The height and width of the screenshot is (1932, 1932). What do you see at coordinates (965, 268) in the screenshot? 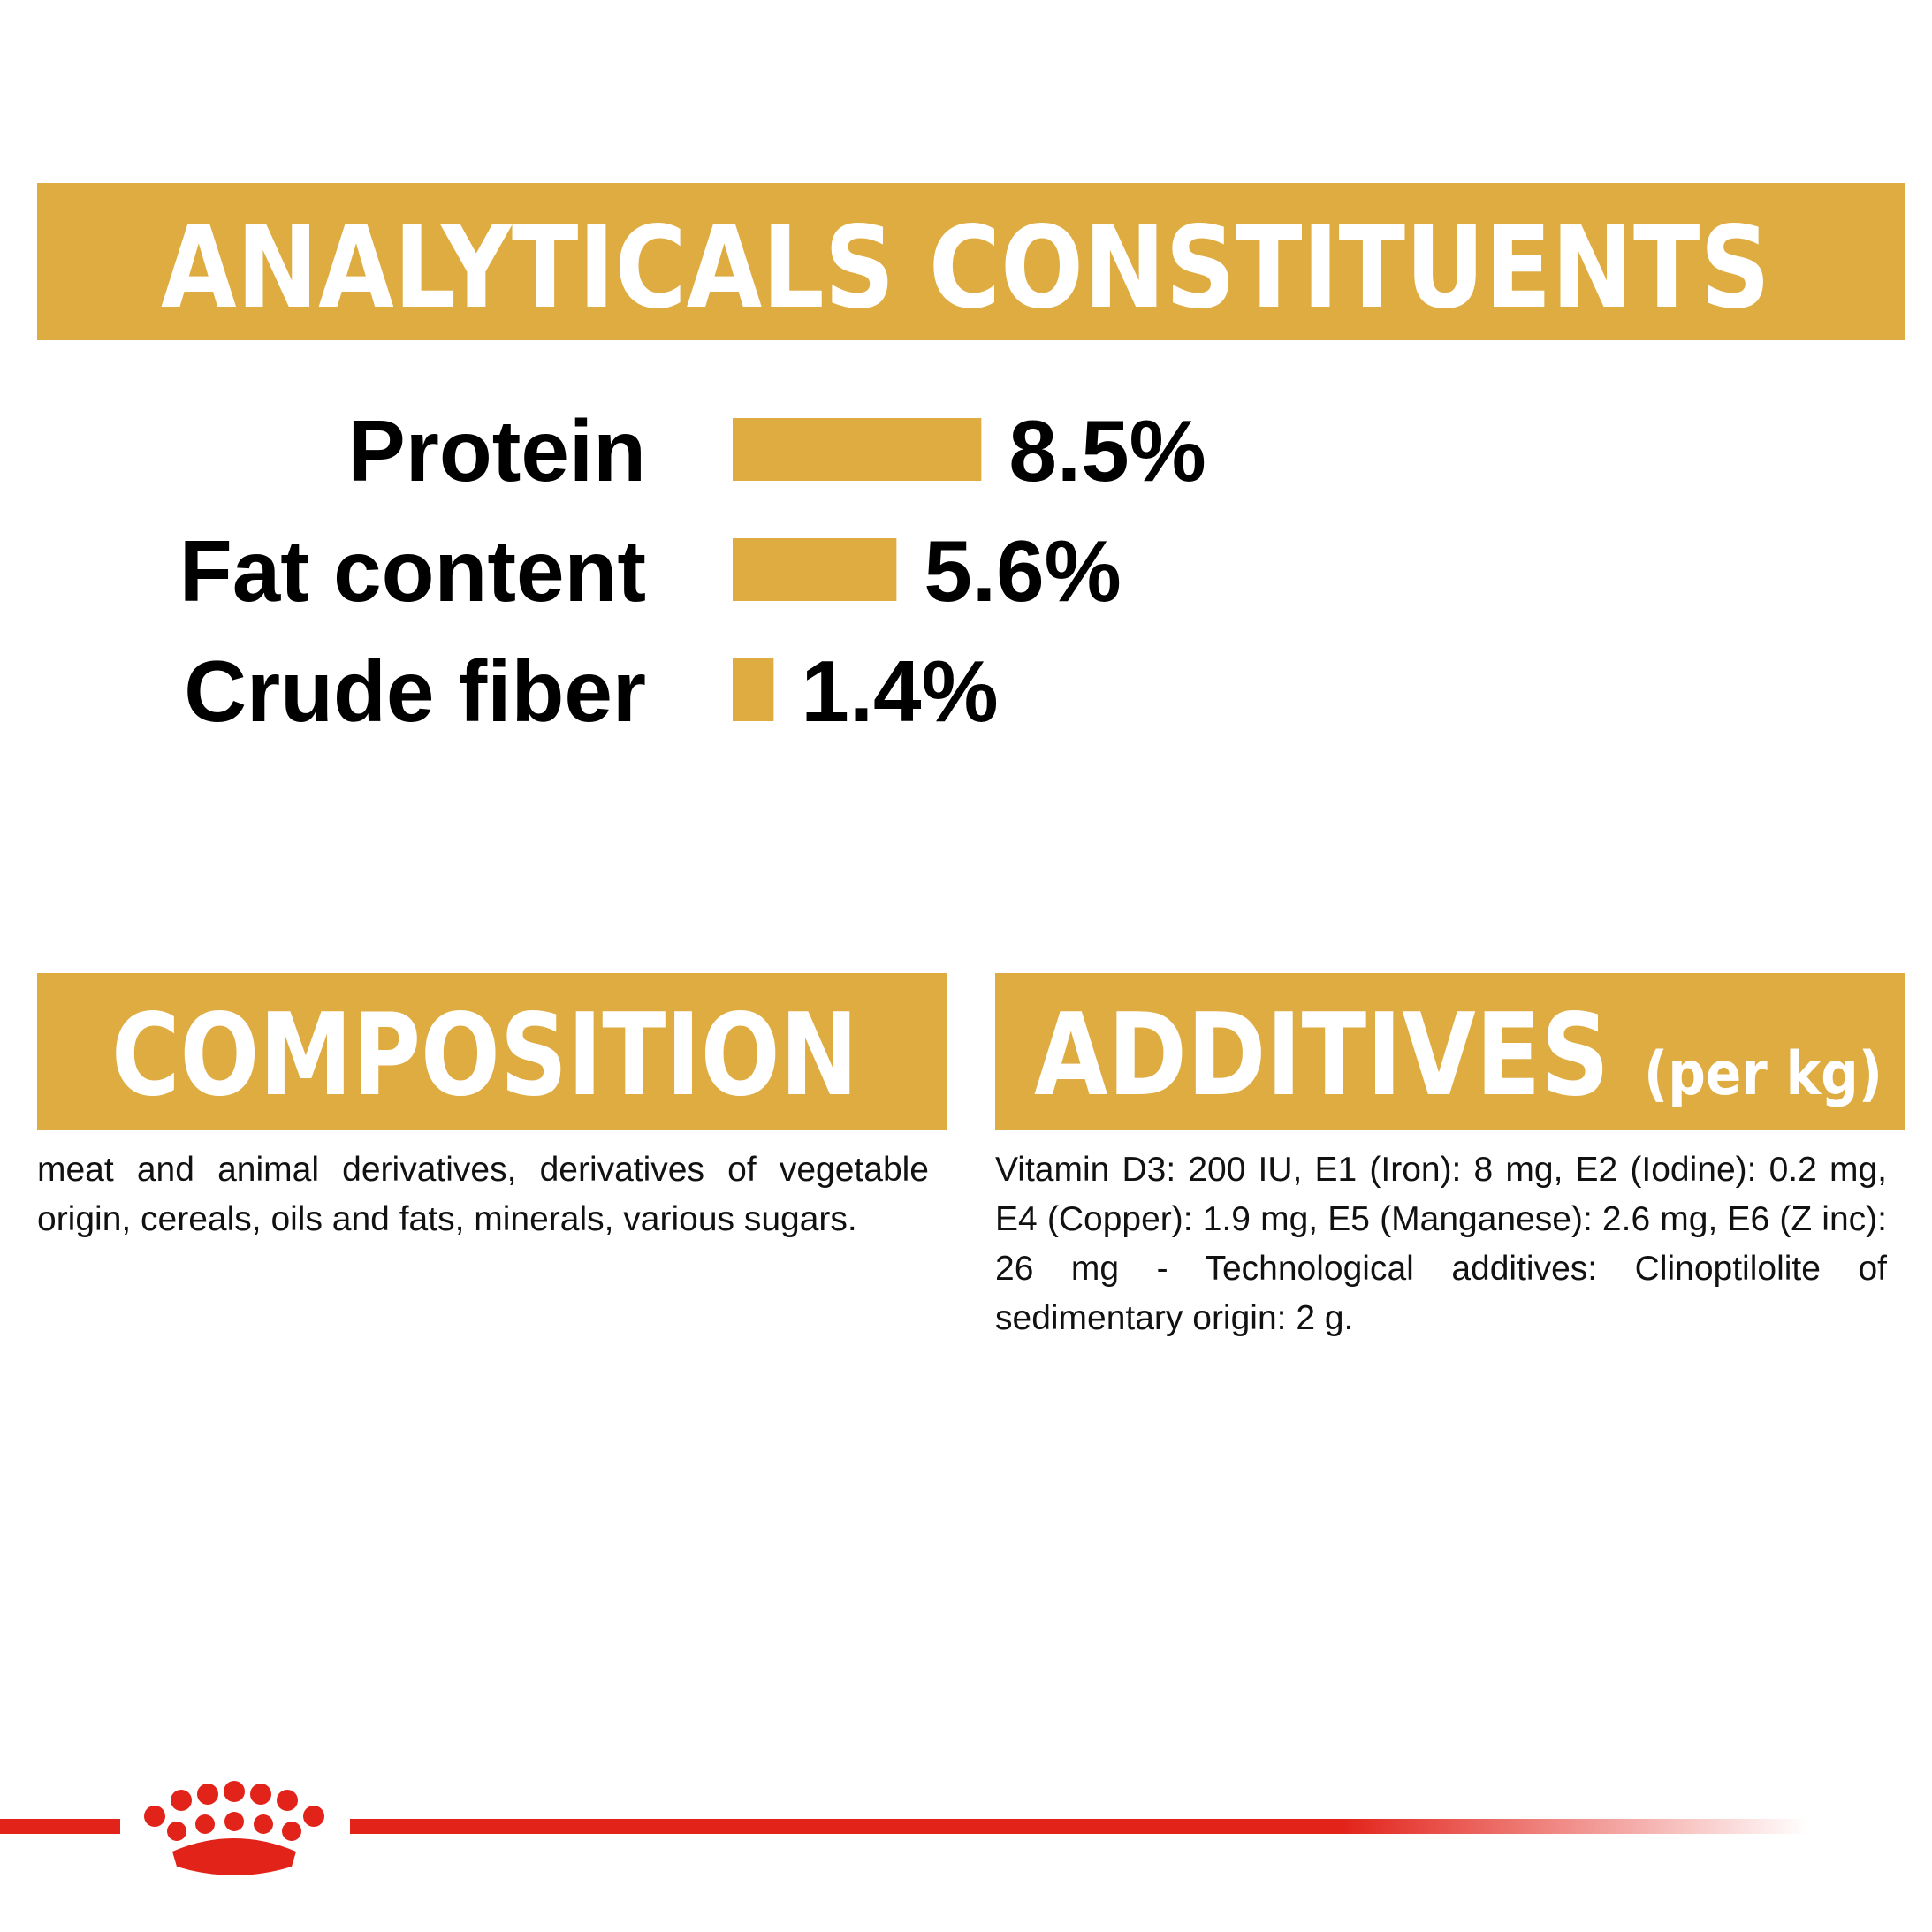
I see `chart-title: ANALYTICALS CONSTITUENTS` at bounding box center [965, 268].